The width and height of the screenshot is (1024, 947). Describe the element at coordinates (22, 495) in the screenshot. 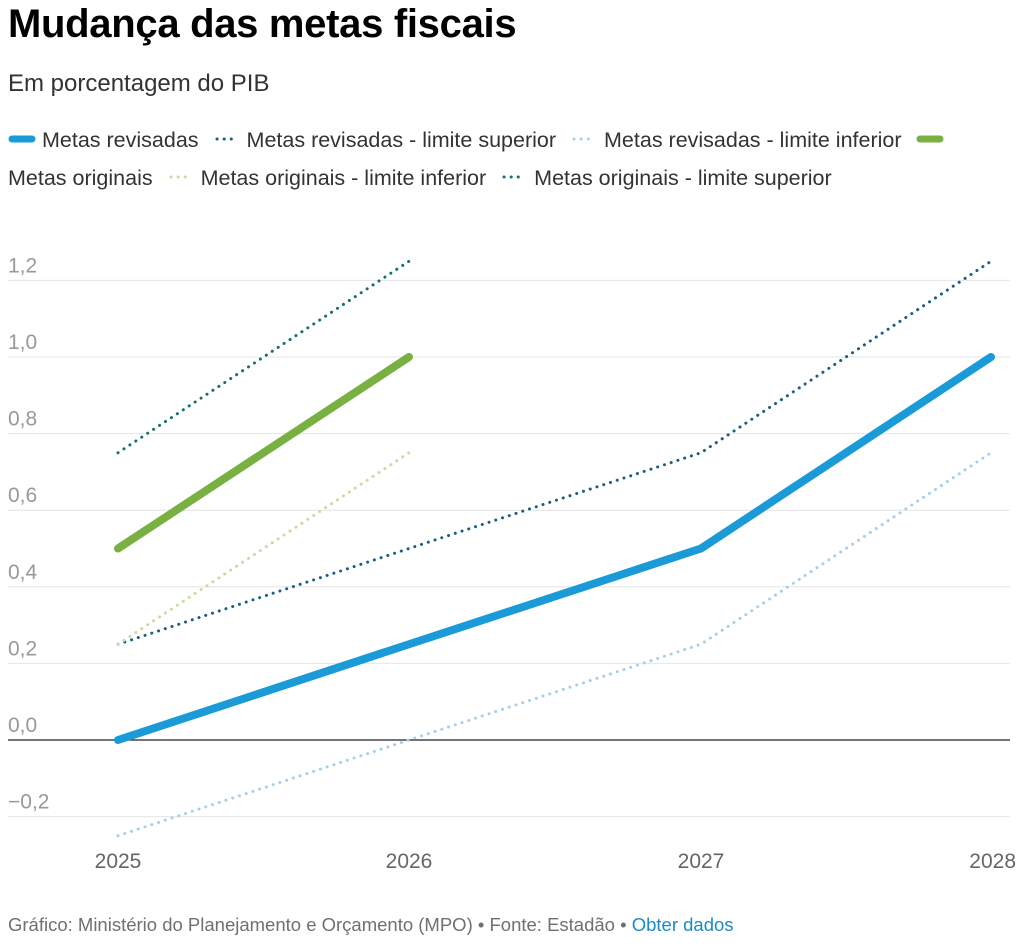

I see `y-tick-label: 0,6` at that location.